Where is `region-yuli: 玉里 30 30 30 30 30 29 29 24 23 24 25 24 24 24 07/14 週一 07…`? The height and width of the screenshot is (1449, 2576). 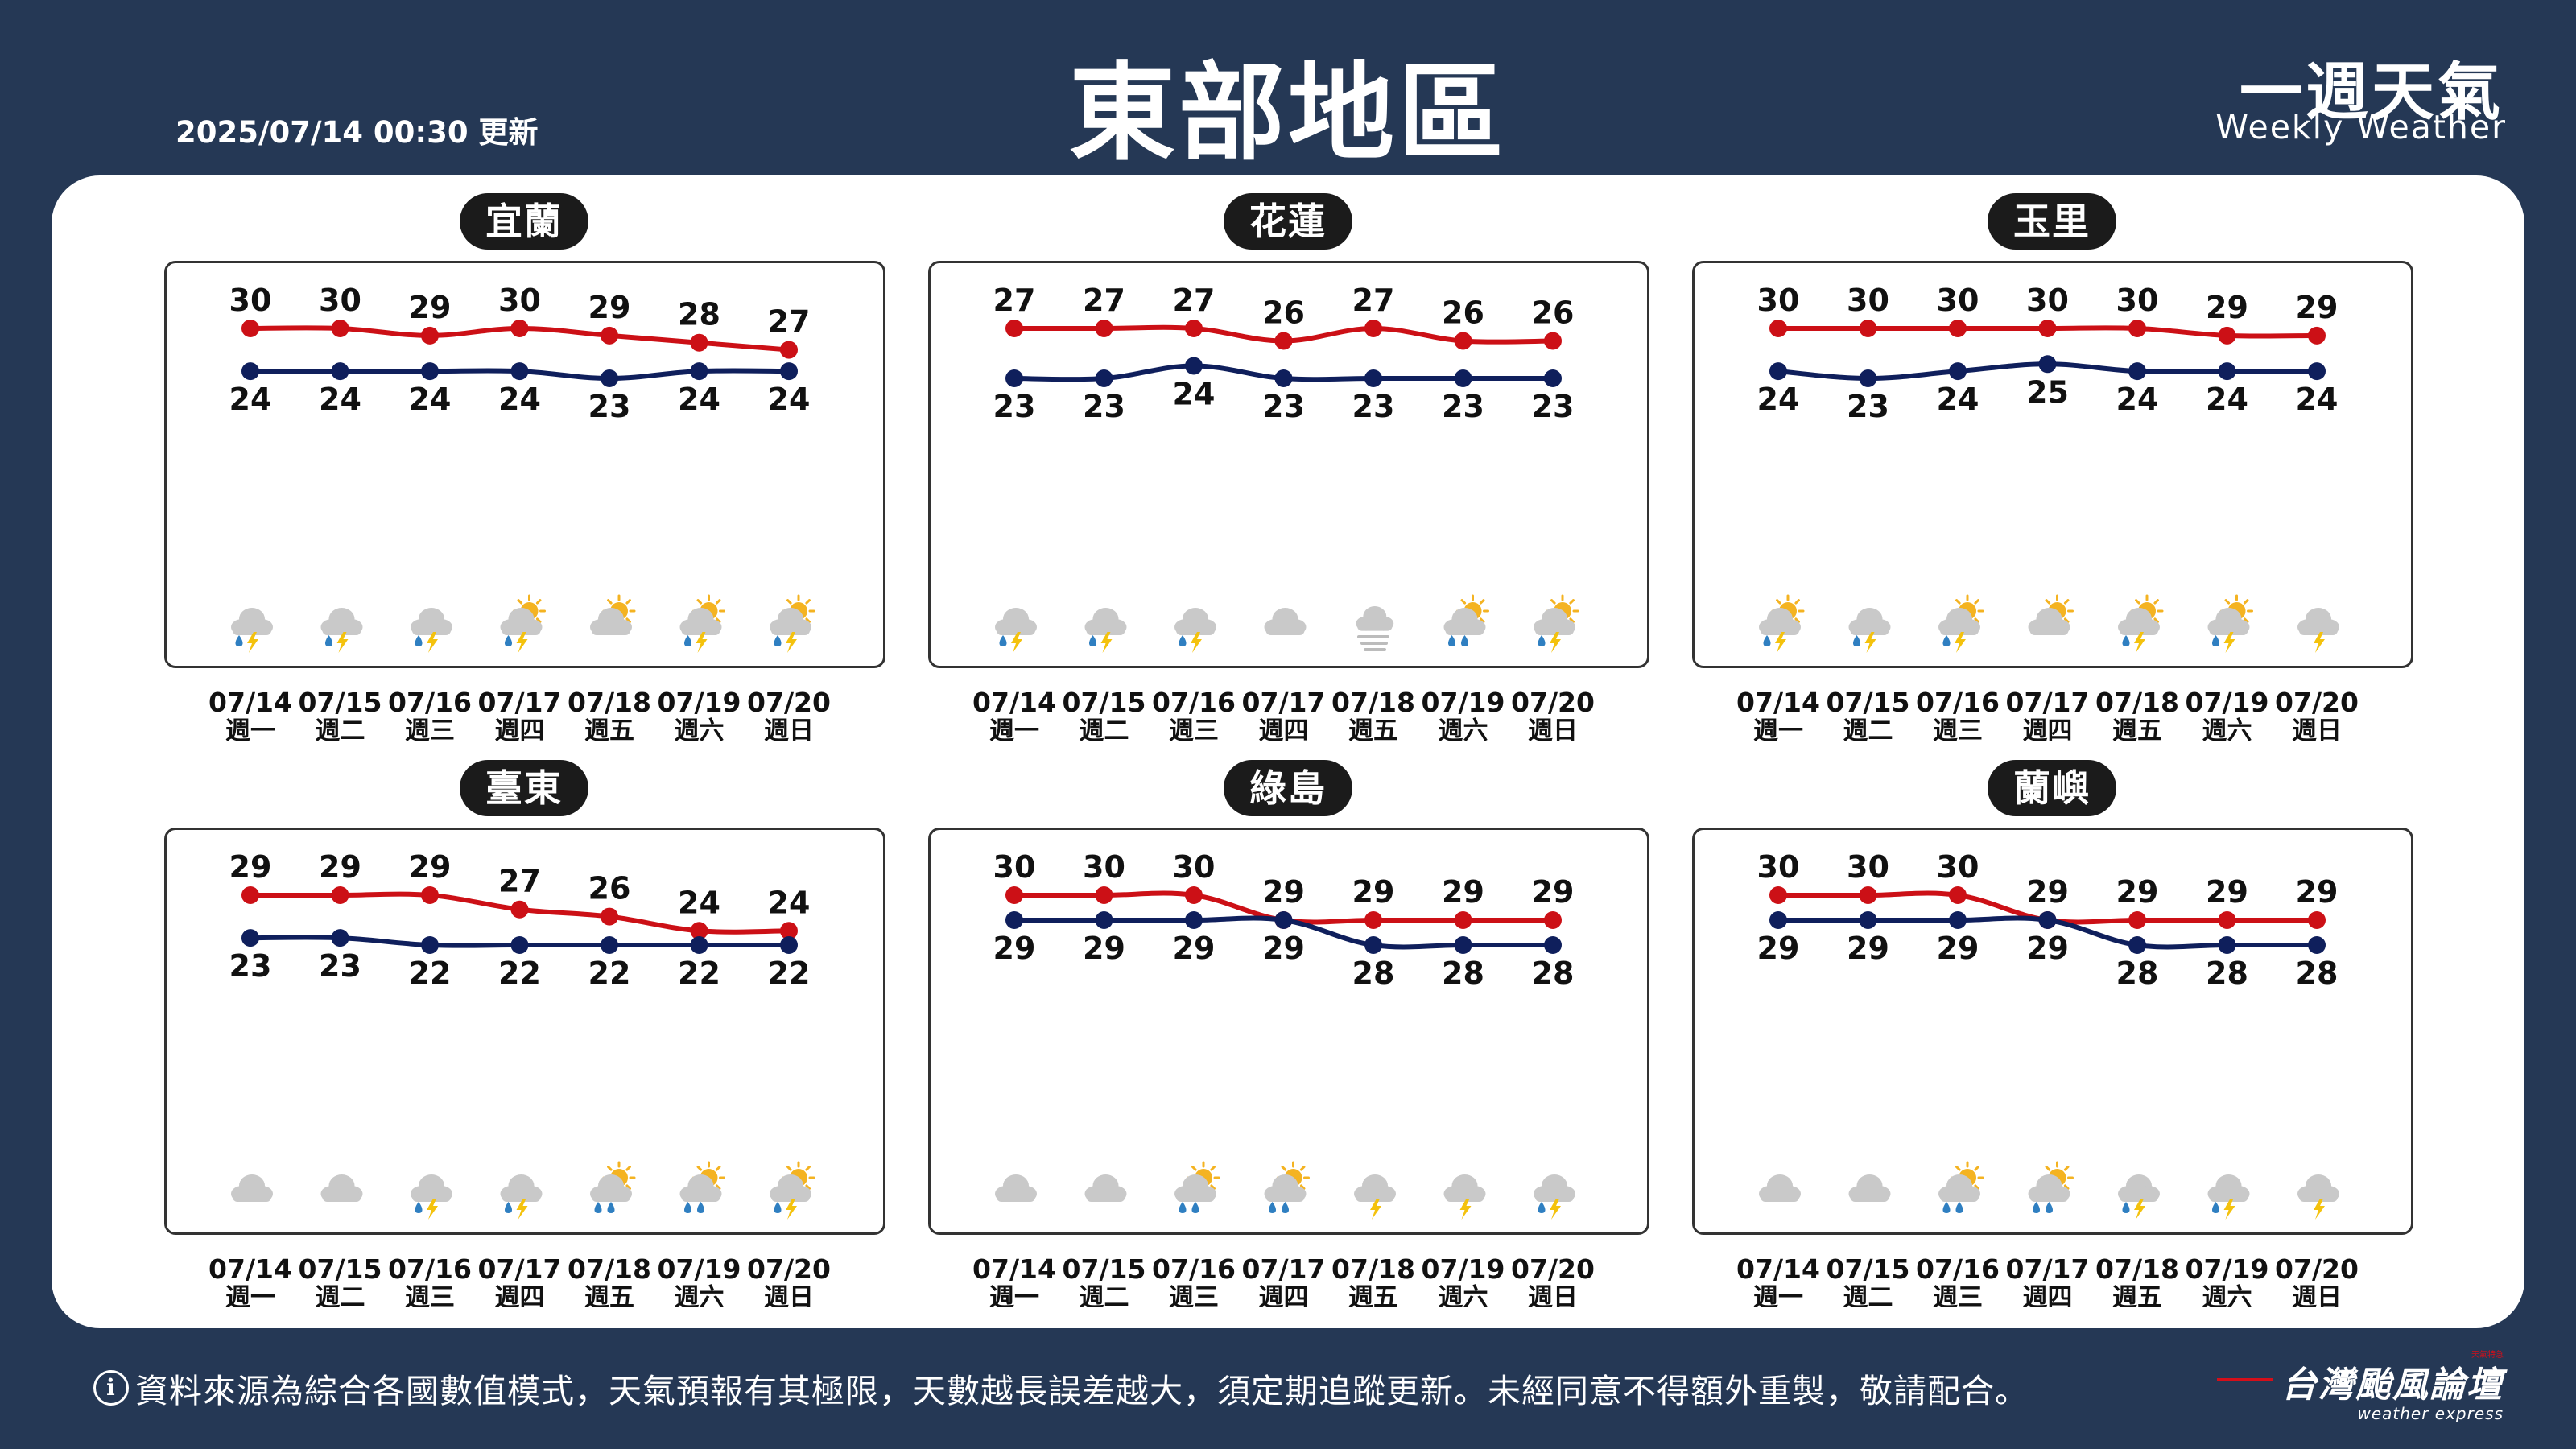
region-yuli: 玉里 30 30 30 30 30 29 29 24 23 24 25 24 24 24 07/14 週一 07… is located at coordinates (2052, 467).